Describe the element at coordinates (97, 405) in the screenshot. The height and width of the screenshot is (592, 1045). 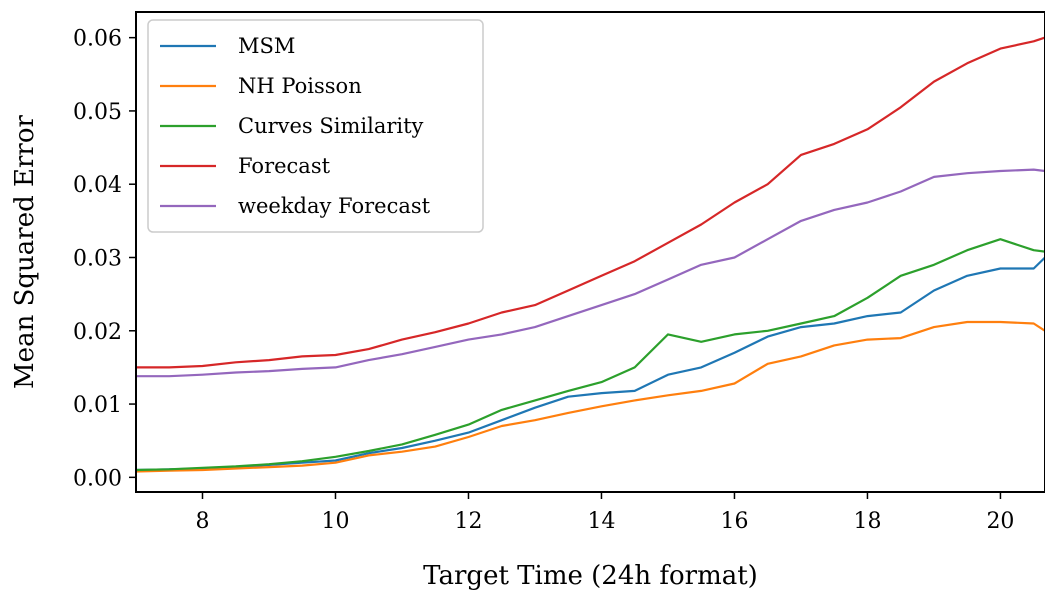
I see `y-tick-label: 0.01` at that location.